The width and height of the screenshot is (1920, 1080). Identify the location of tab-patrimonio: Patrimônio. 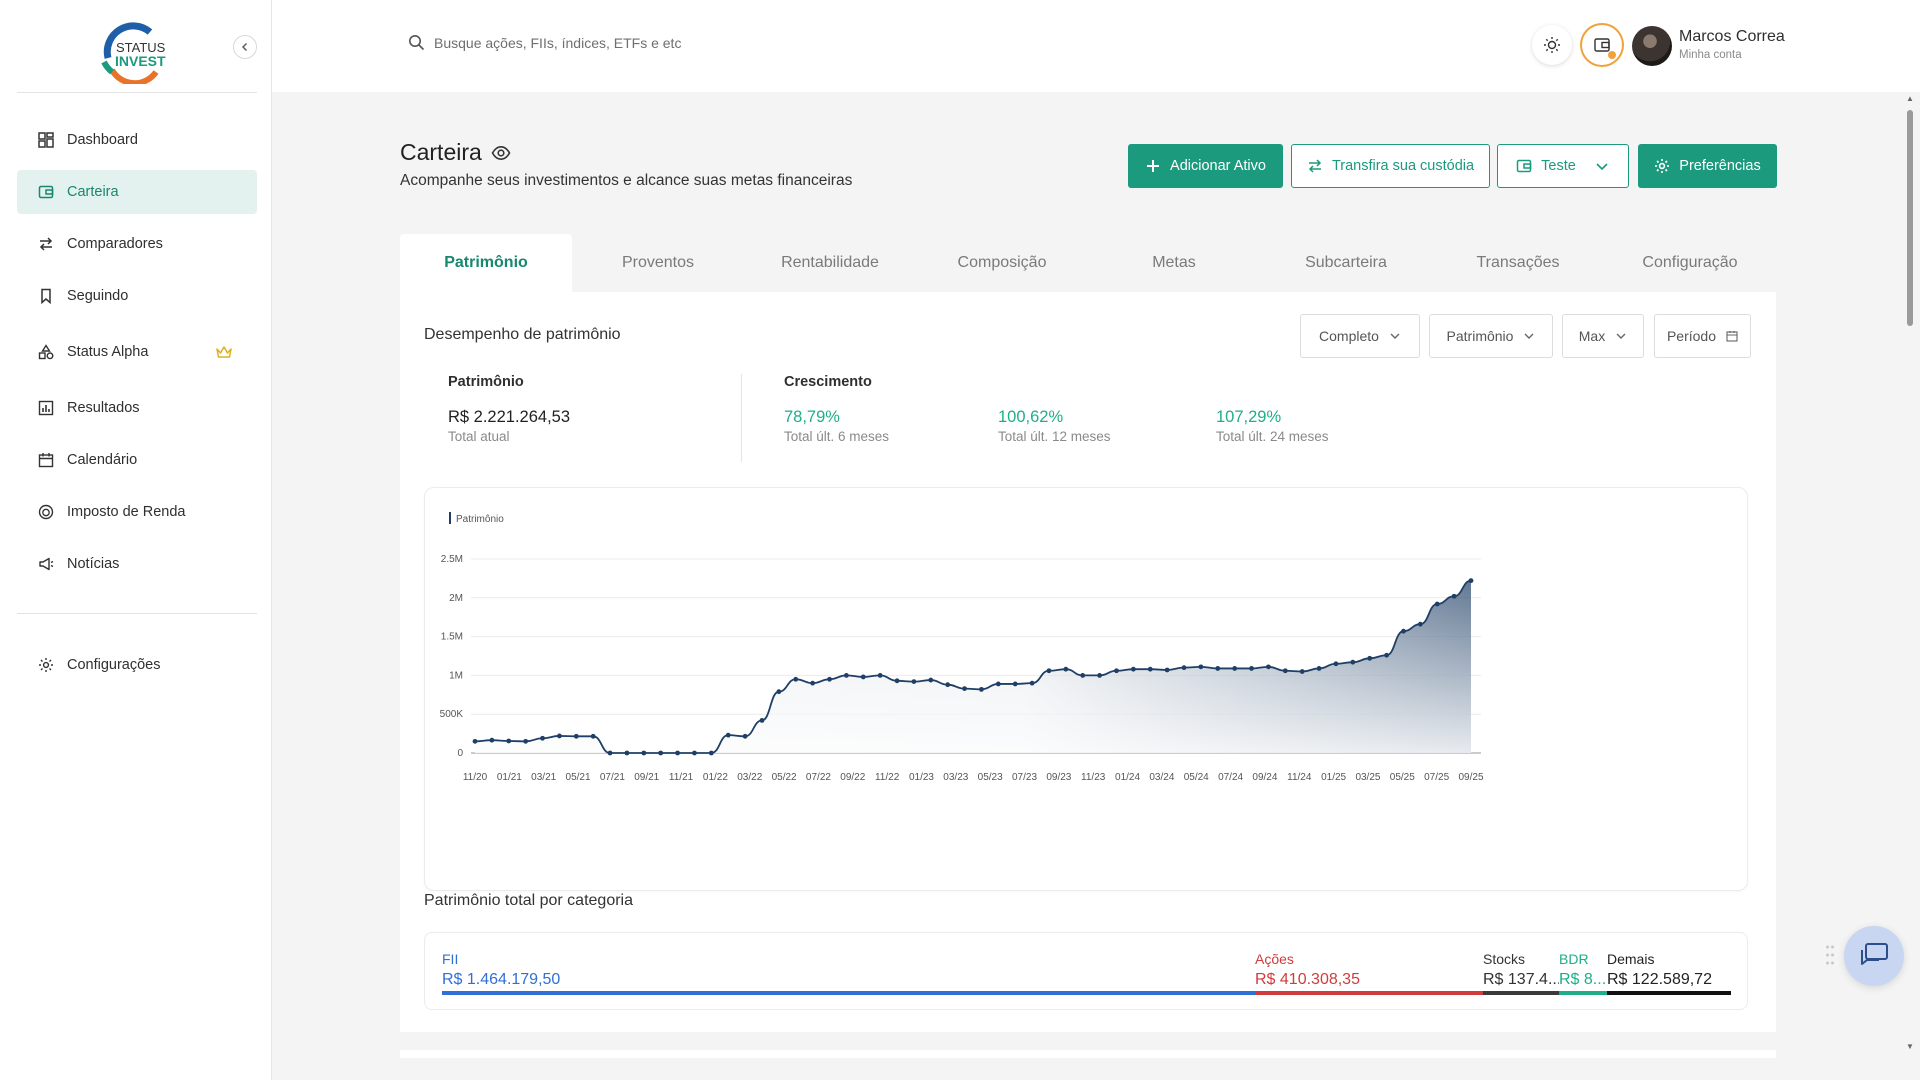
(486, 263).